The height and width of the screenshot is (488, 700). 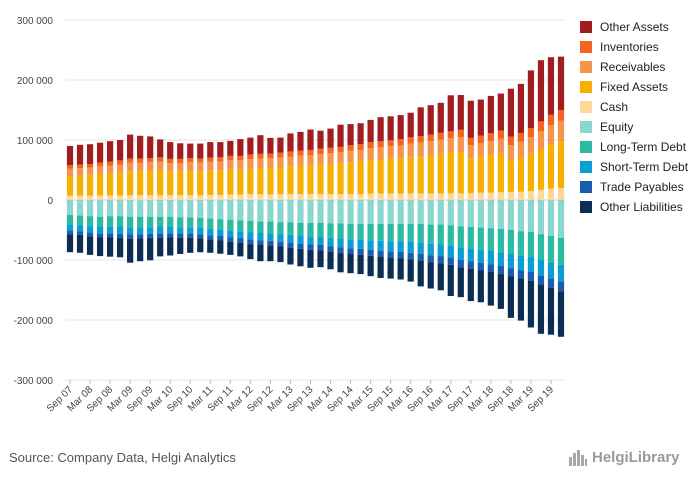 What do you see at coordinates (34, 321) in the screenshot?
I see `y-tick-label: -200 000` at bounding box center [34, 321].